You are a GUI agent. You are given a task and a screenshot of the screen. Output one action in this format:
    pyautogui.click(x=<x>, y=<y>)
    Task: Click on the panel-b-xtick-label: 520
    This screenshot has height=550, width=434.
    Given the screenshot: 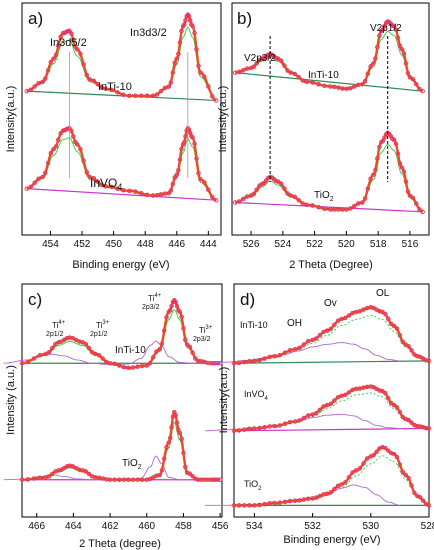 What is the action you would take?
    pyautogui.click(x=346, y=244)
    